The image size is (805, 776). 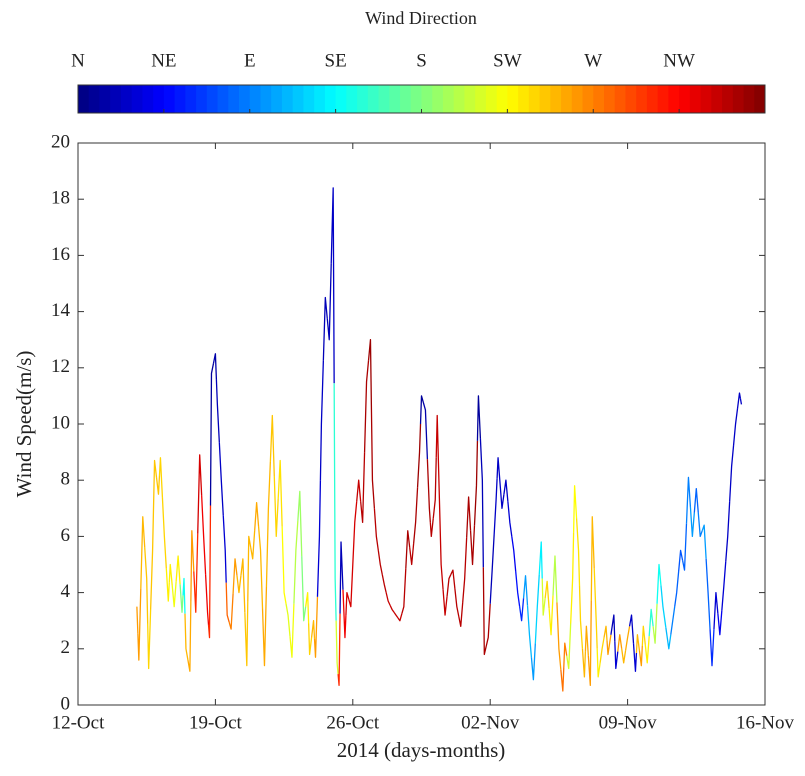 What do you see at coordinates (215, 722) in the screenshot?
I see `x-tick-label: 19-Oct` at bounding box center [215, 722].